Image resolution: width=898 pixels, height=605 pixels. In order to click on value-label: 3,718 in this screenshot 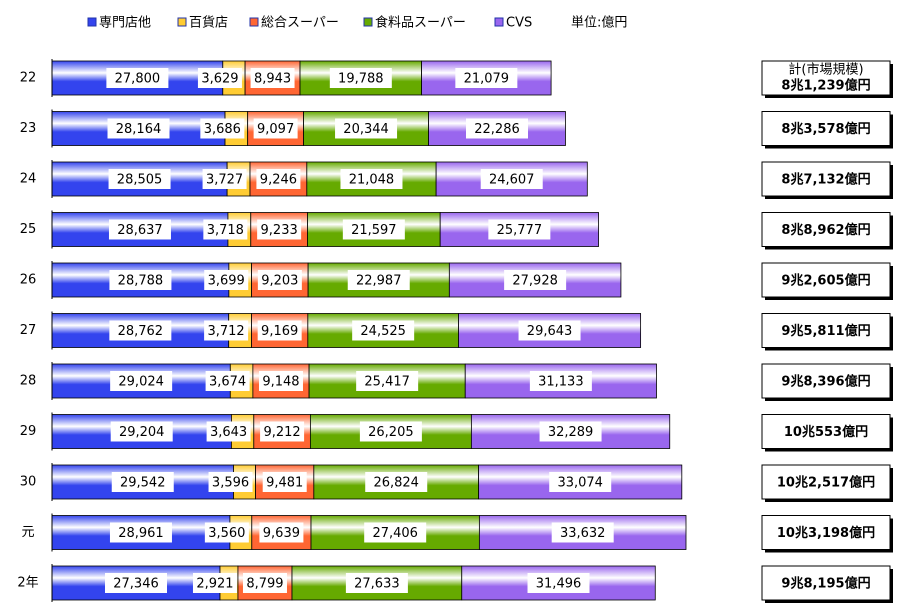, I will do `click(225, 230)`.